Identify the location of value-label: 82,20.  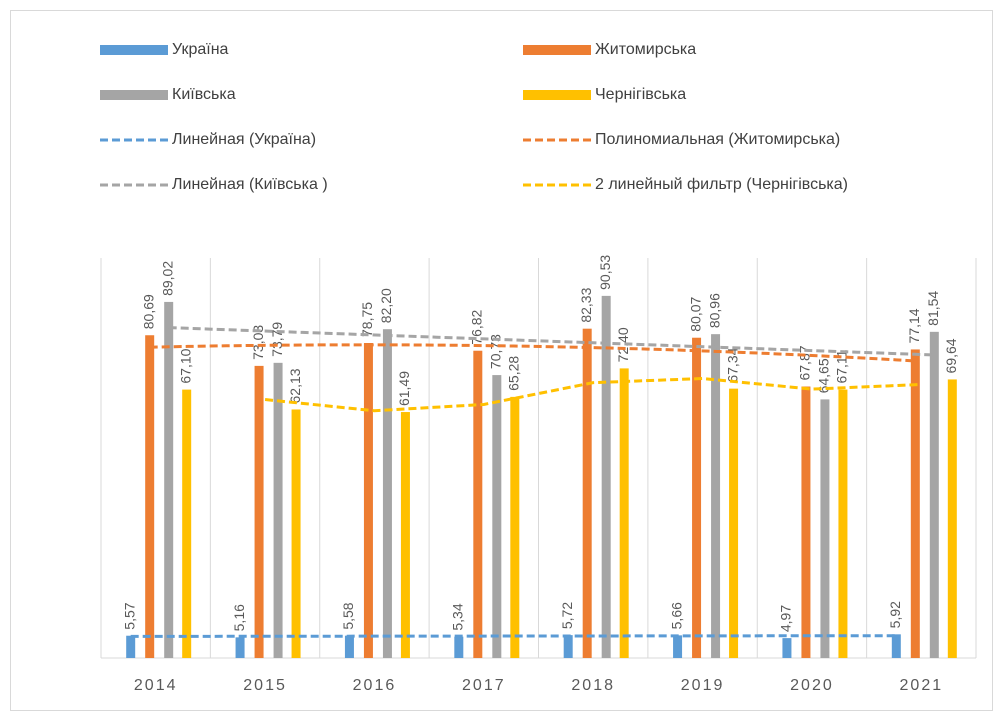
(386, 305).